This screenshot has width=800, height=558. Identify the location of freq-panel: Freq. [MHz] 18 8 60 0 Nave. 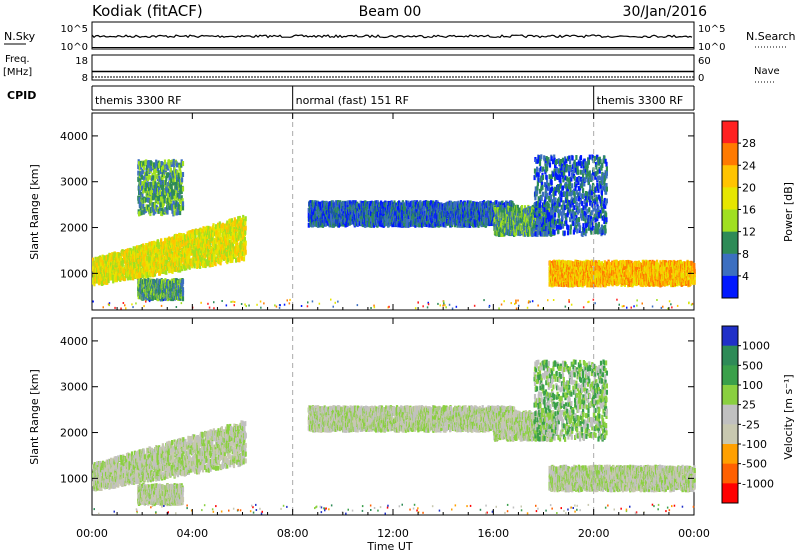
(391, 69).